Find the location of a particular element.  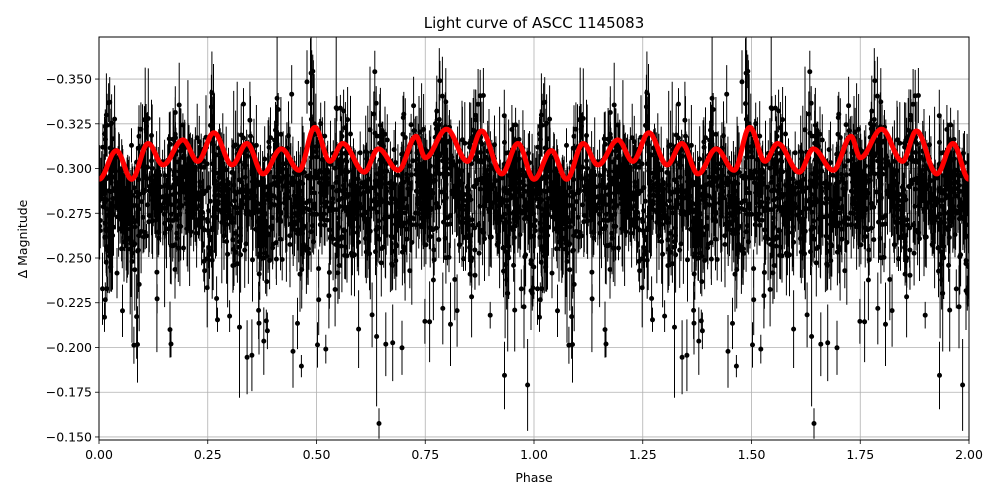

y-tick-label: −0.225 is located at coordinates (69, 302).